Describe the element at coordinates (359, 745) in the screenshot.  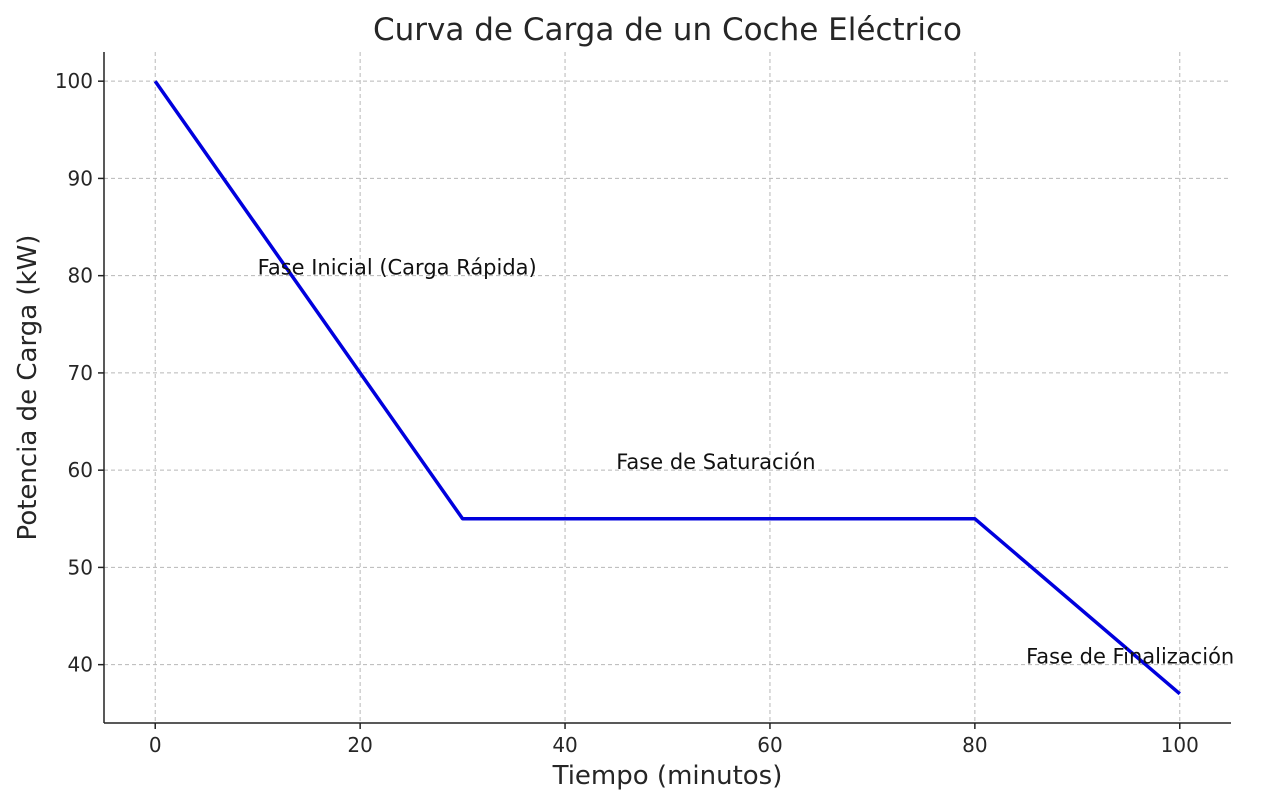
I see `x-tick-label: 20` at that location.